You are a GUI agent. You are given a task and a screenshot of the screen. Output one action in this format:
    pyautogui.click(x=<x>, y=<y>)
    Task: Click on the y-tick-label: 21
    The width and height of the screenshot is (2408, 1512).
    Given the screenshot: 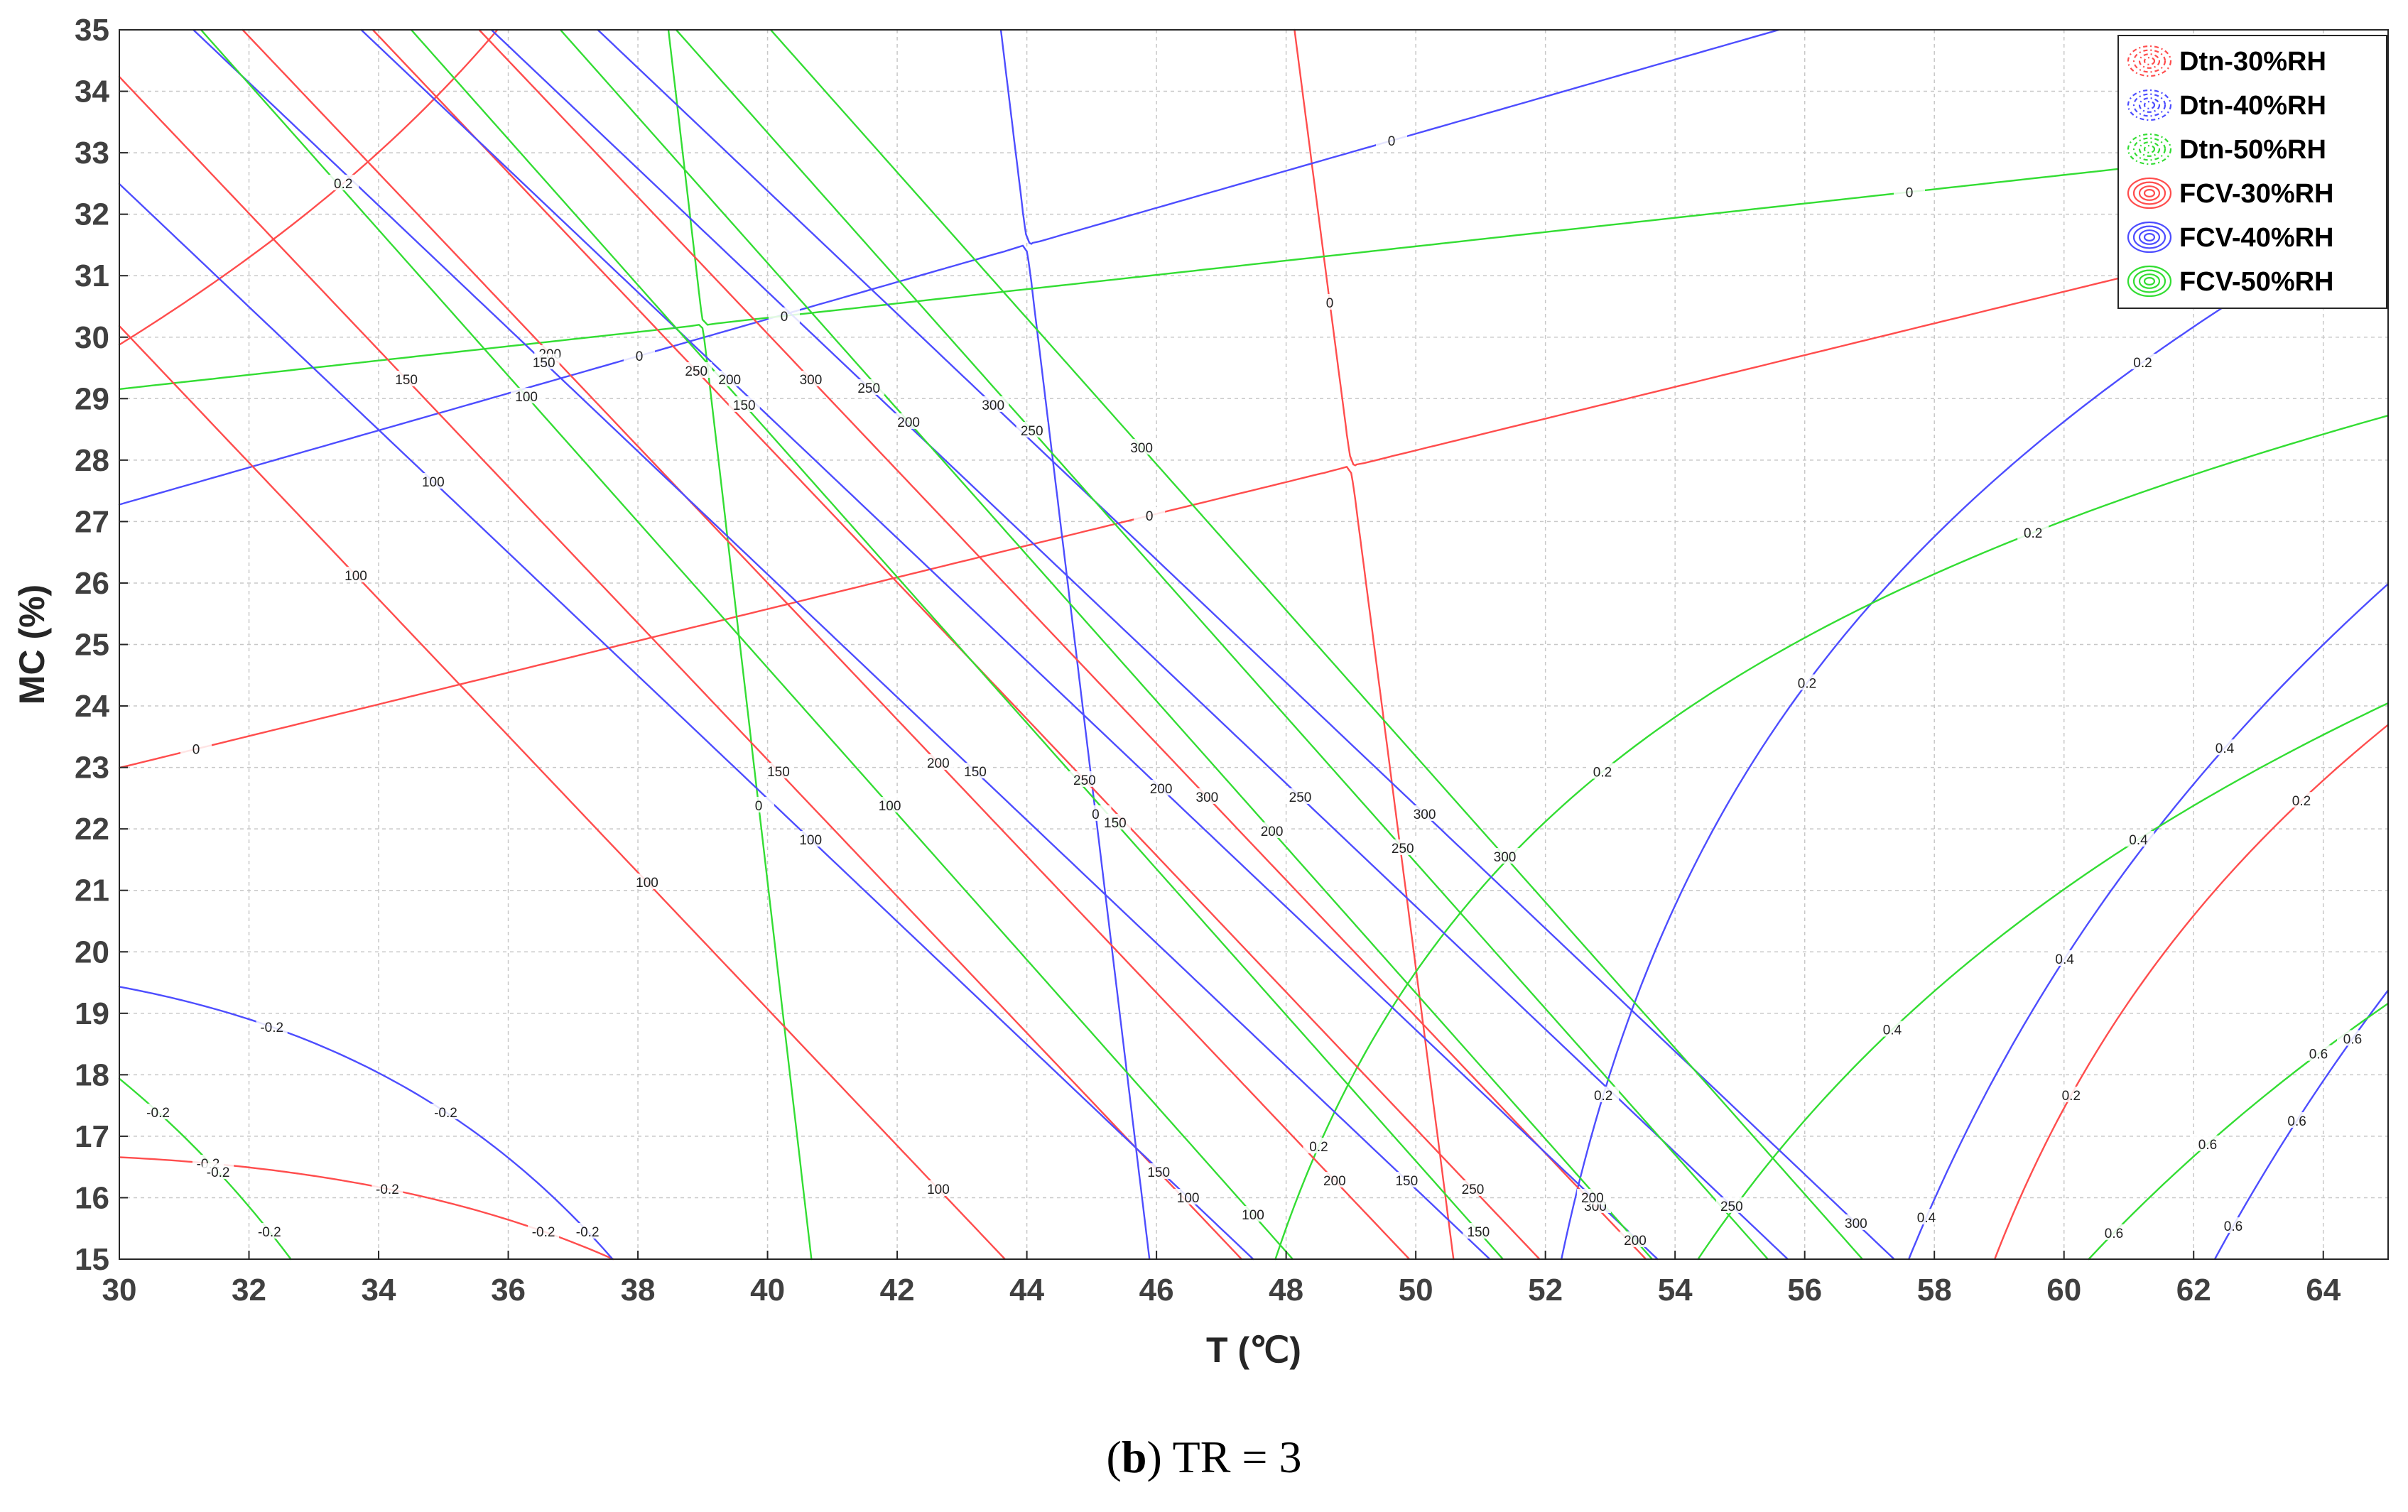 What is the action you would take?
    pyautogui.click(x=92, y=891)
    